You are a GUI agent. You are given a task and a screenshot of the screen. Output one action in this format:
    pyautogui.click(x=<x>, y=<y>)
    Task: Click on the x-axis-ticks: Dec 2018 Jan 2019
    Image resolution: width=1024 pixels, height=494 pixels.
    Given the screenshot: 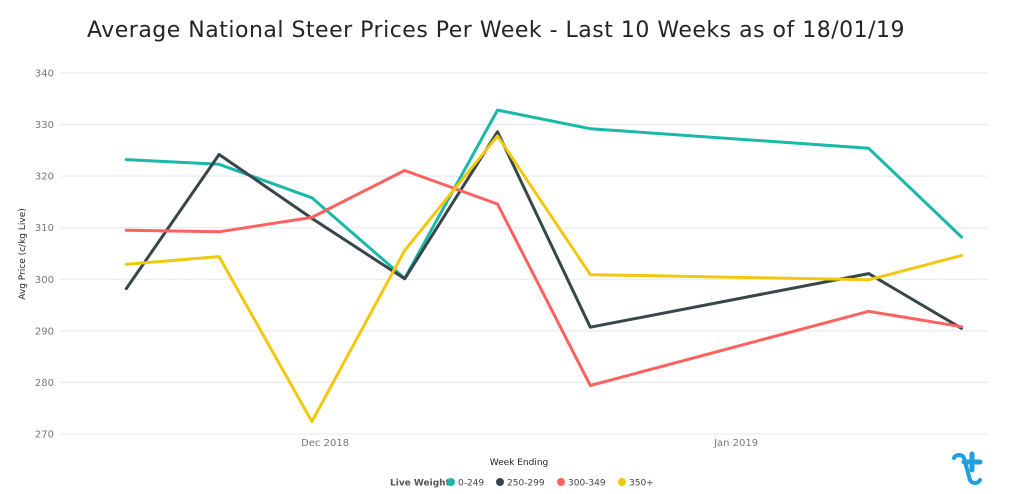 What is the action you would take?
    pyautogui.click(x=529, y=443)
    